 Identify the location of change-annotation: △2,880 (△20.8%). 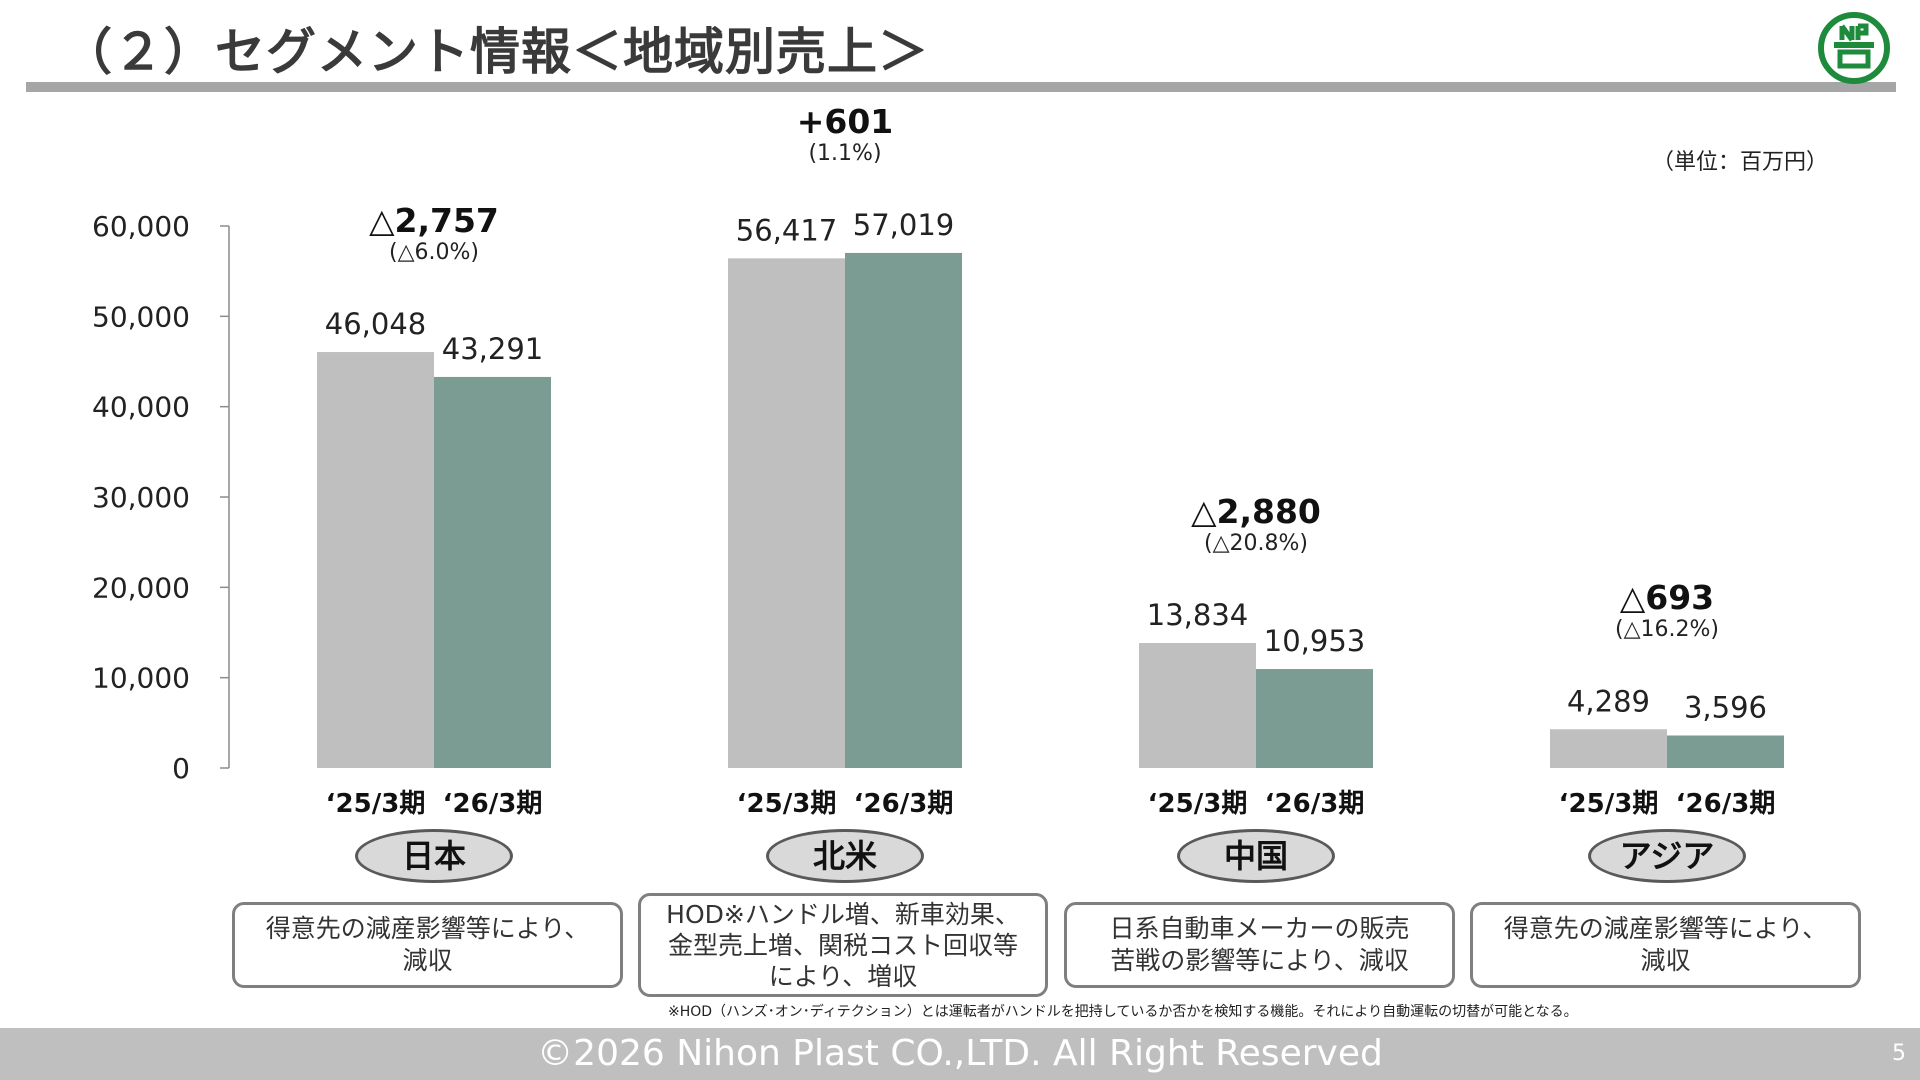
(1256, 525).